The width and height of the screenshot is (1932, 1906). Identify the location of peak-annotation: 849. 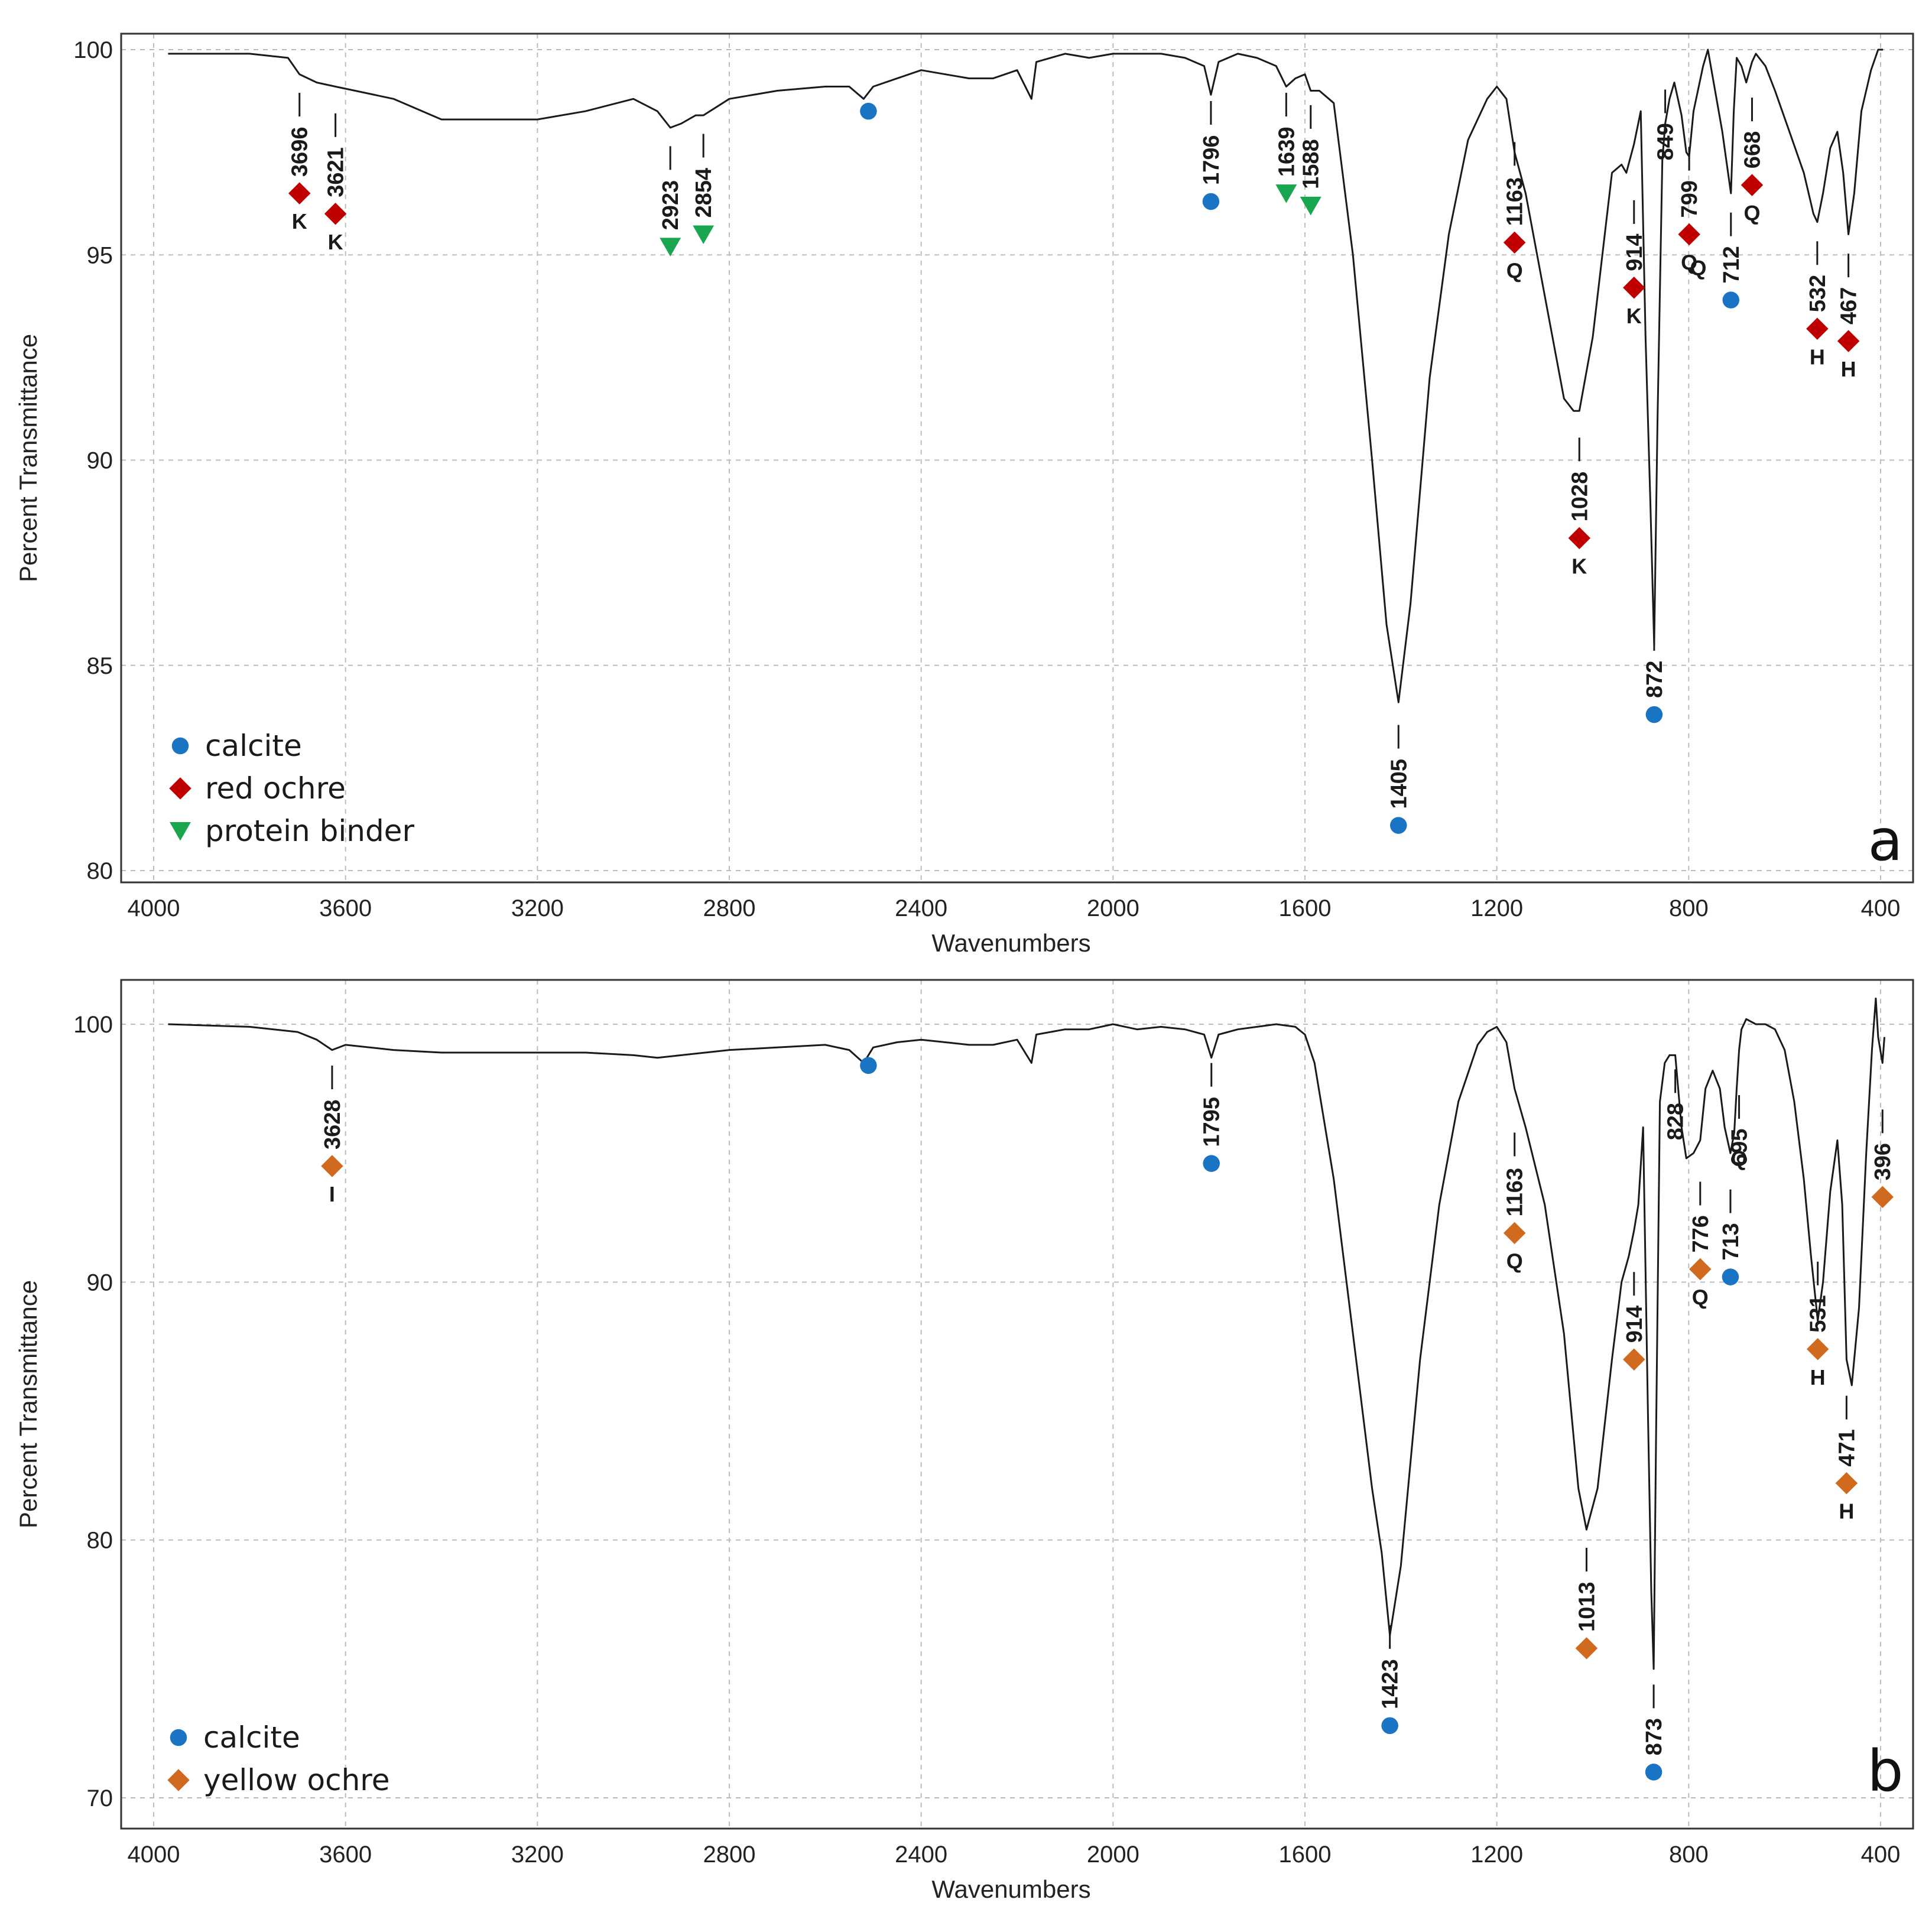
(1666, 125).